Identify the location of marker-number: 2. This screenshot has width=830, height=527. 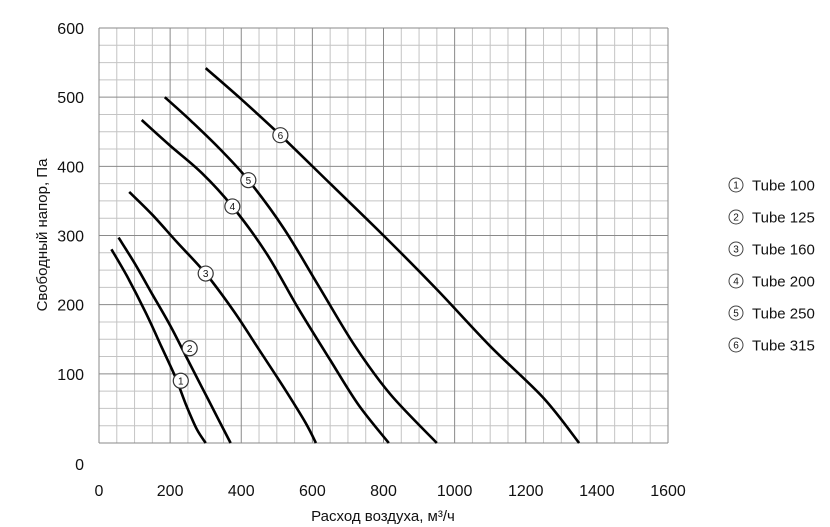
(190, 349).